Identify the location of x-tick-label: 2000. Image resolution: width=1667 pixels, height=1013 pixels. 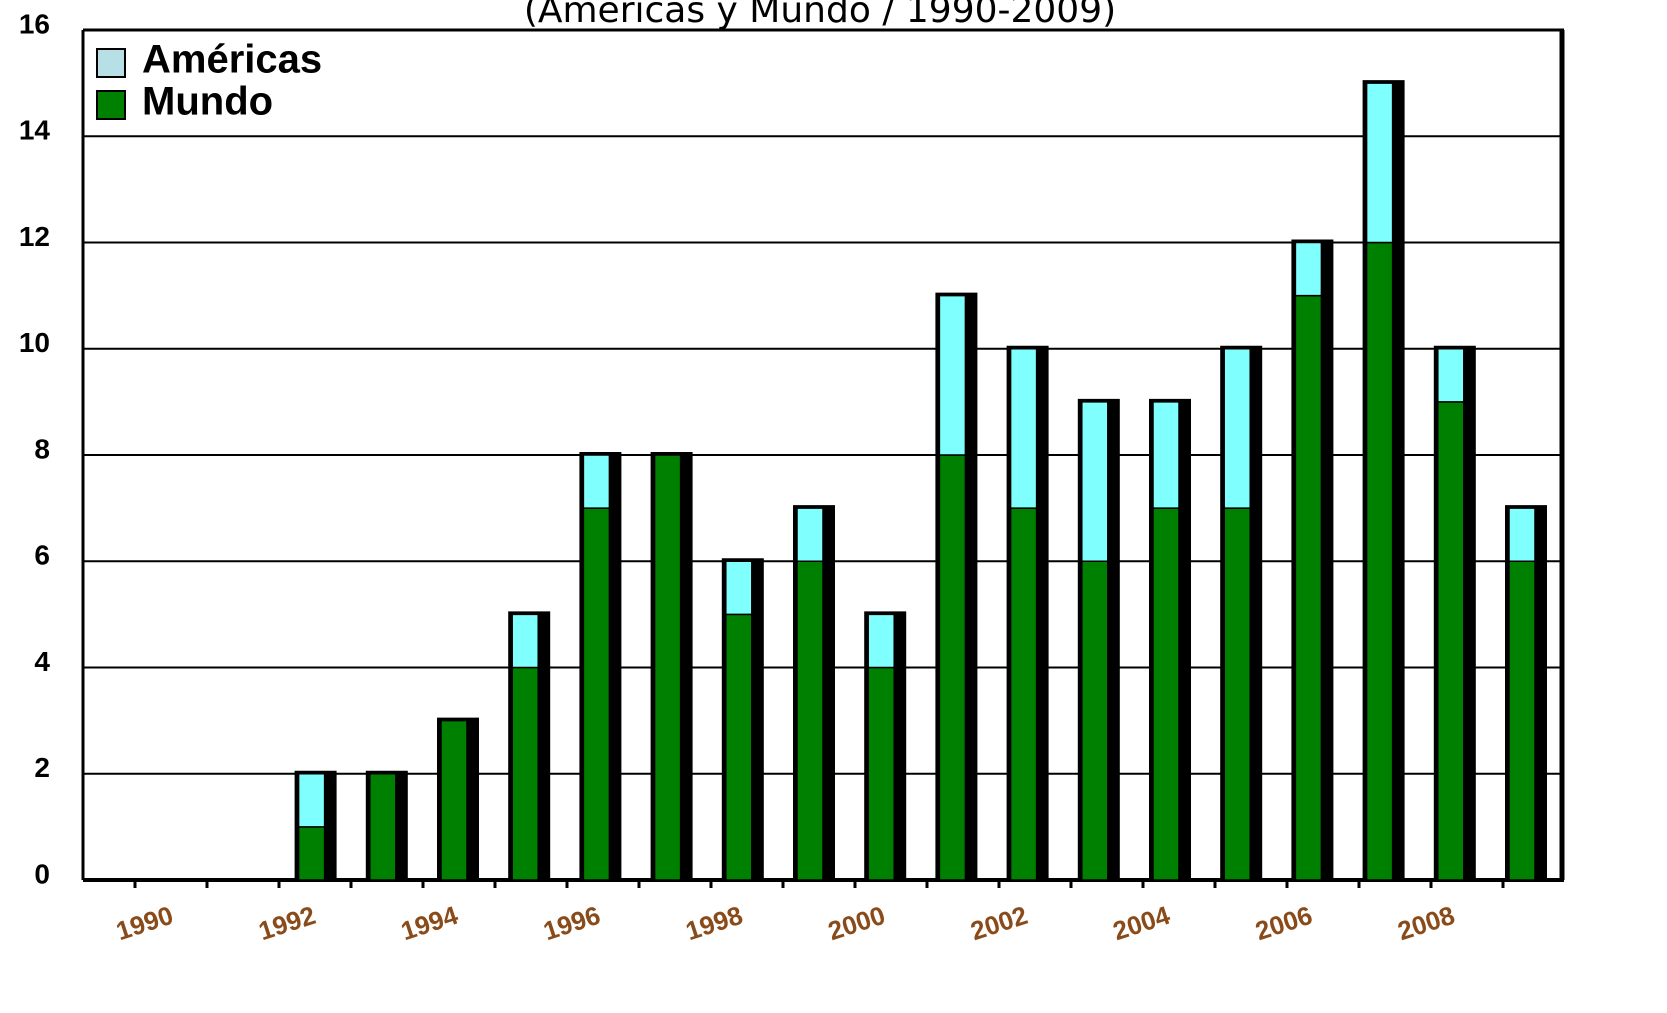
(856, 923).